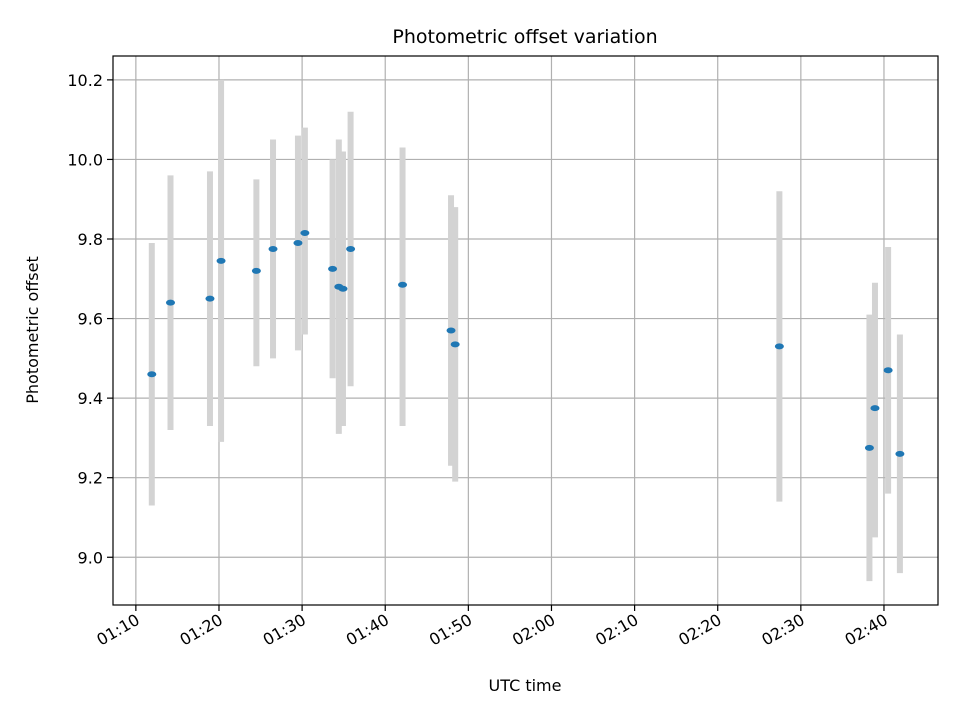  I want to click on y-axis: 9.0 9.2 9.4 9.6 9.8 10.0 10.2, so click(90, 319).